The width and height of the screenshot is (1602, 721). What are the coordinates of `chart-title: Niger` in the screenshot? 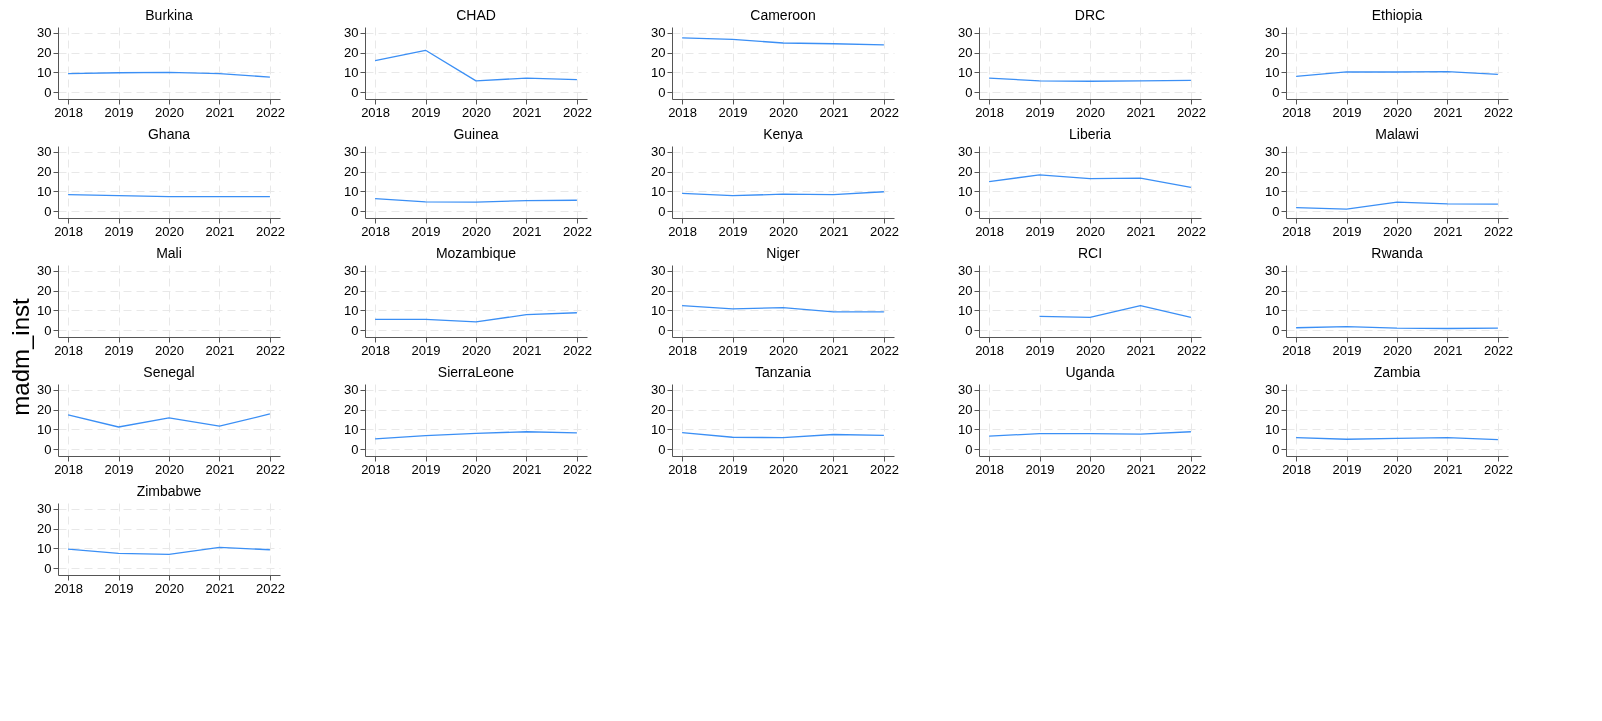 It's located at (783, 252).